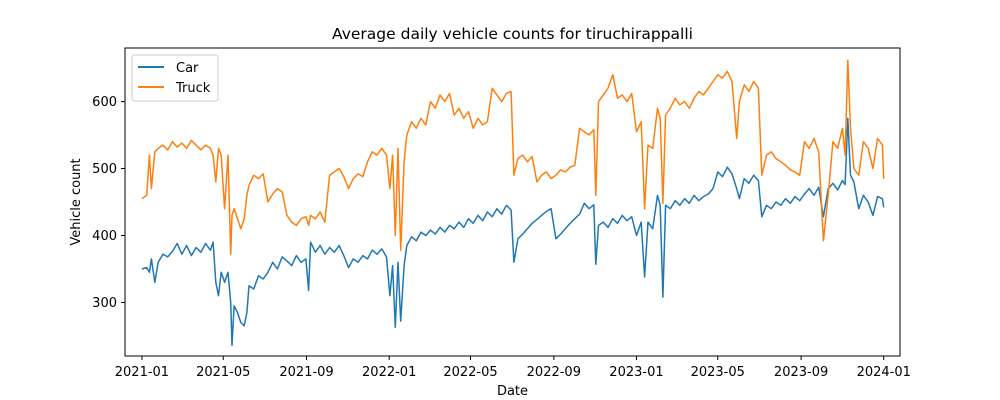 This screenshot has width=1000, height=400. I want to click on legend-label-truck: Truck, so click(193, 88).